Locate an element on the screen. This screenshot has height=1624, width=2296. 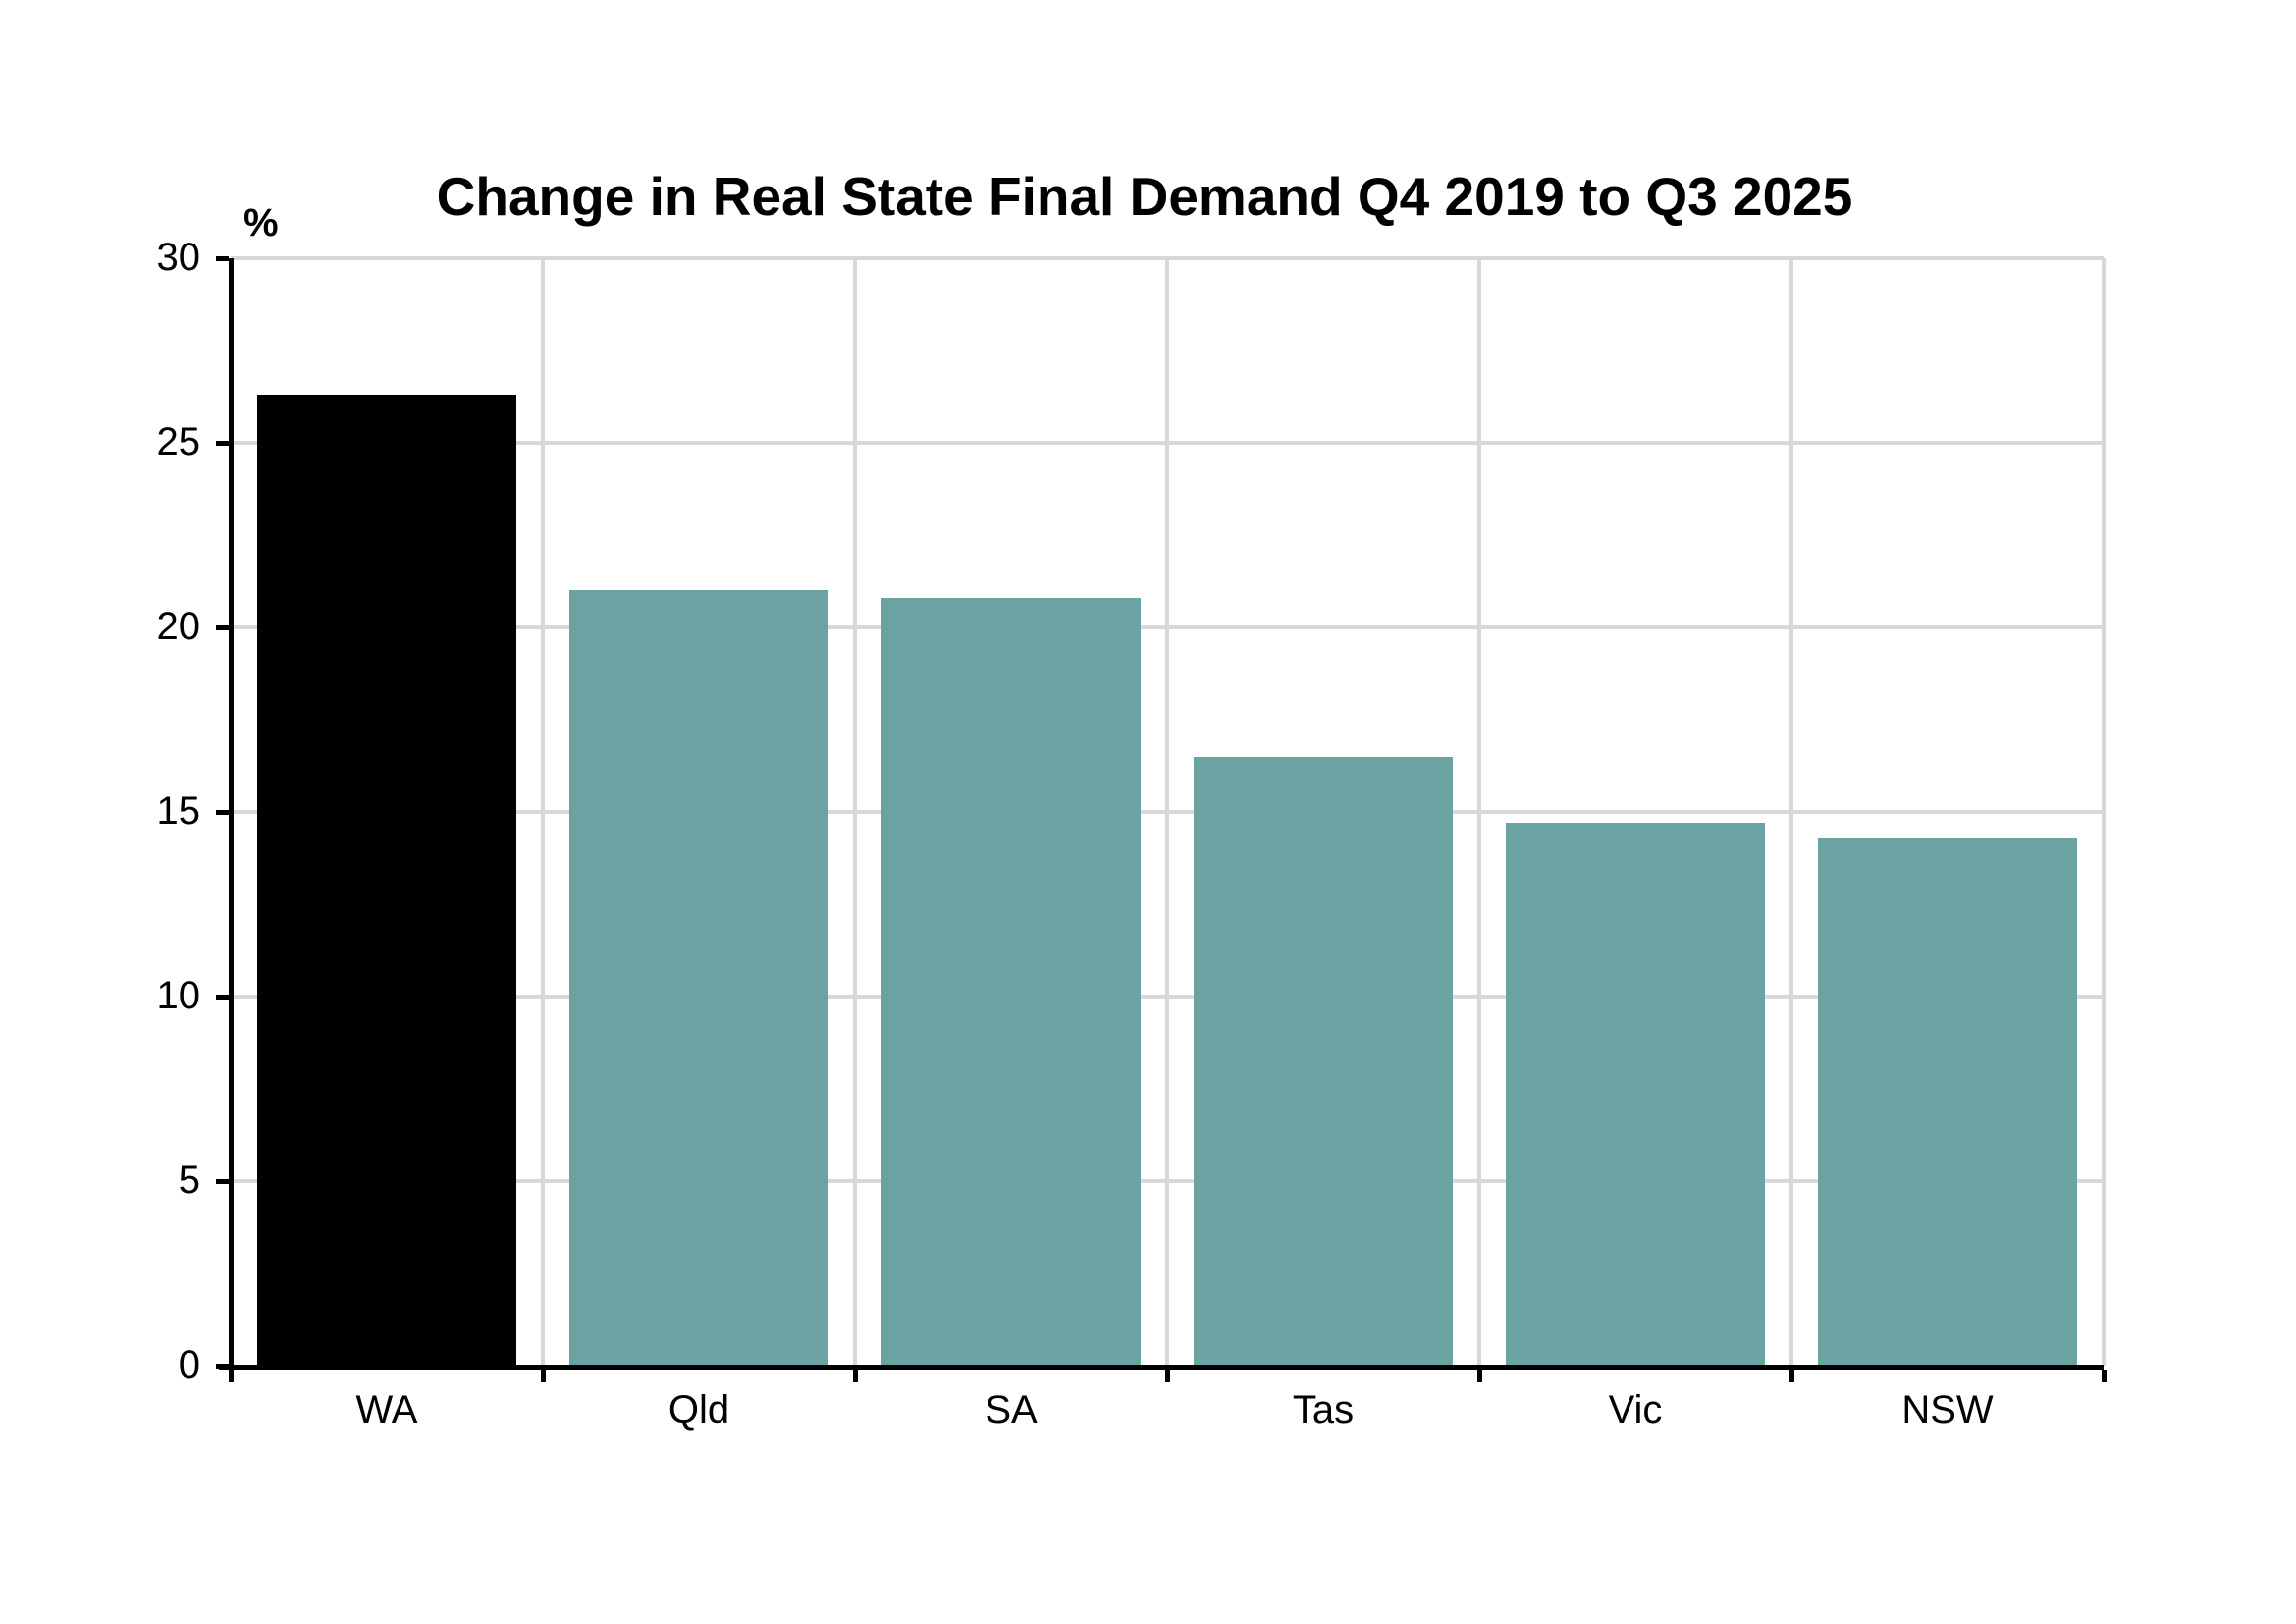
x-axis-category-label: WA is located at coordinates (386, 1410).